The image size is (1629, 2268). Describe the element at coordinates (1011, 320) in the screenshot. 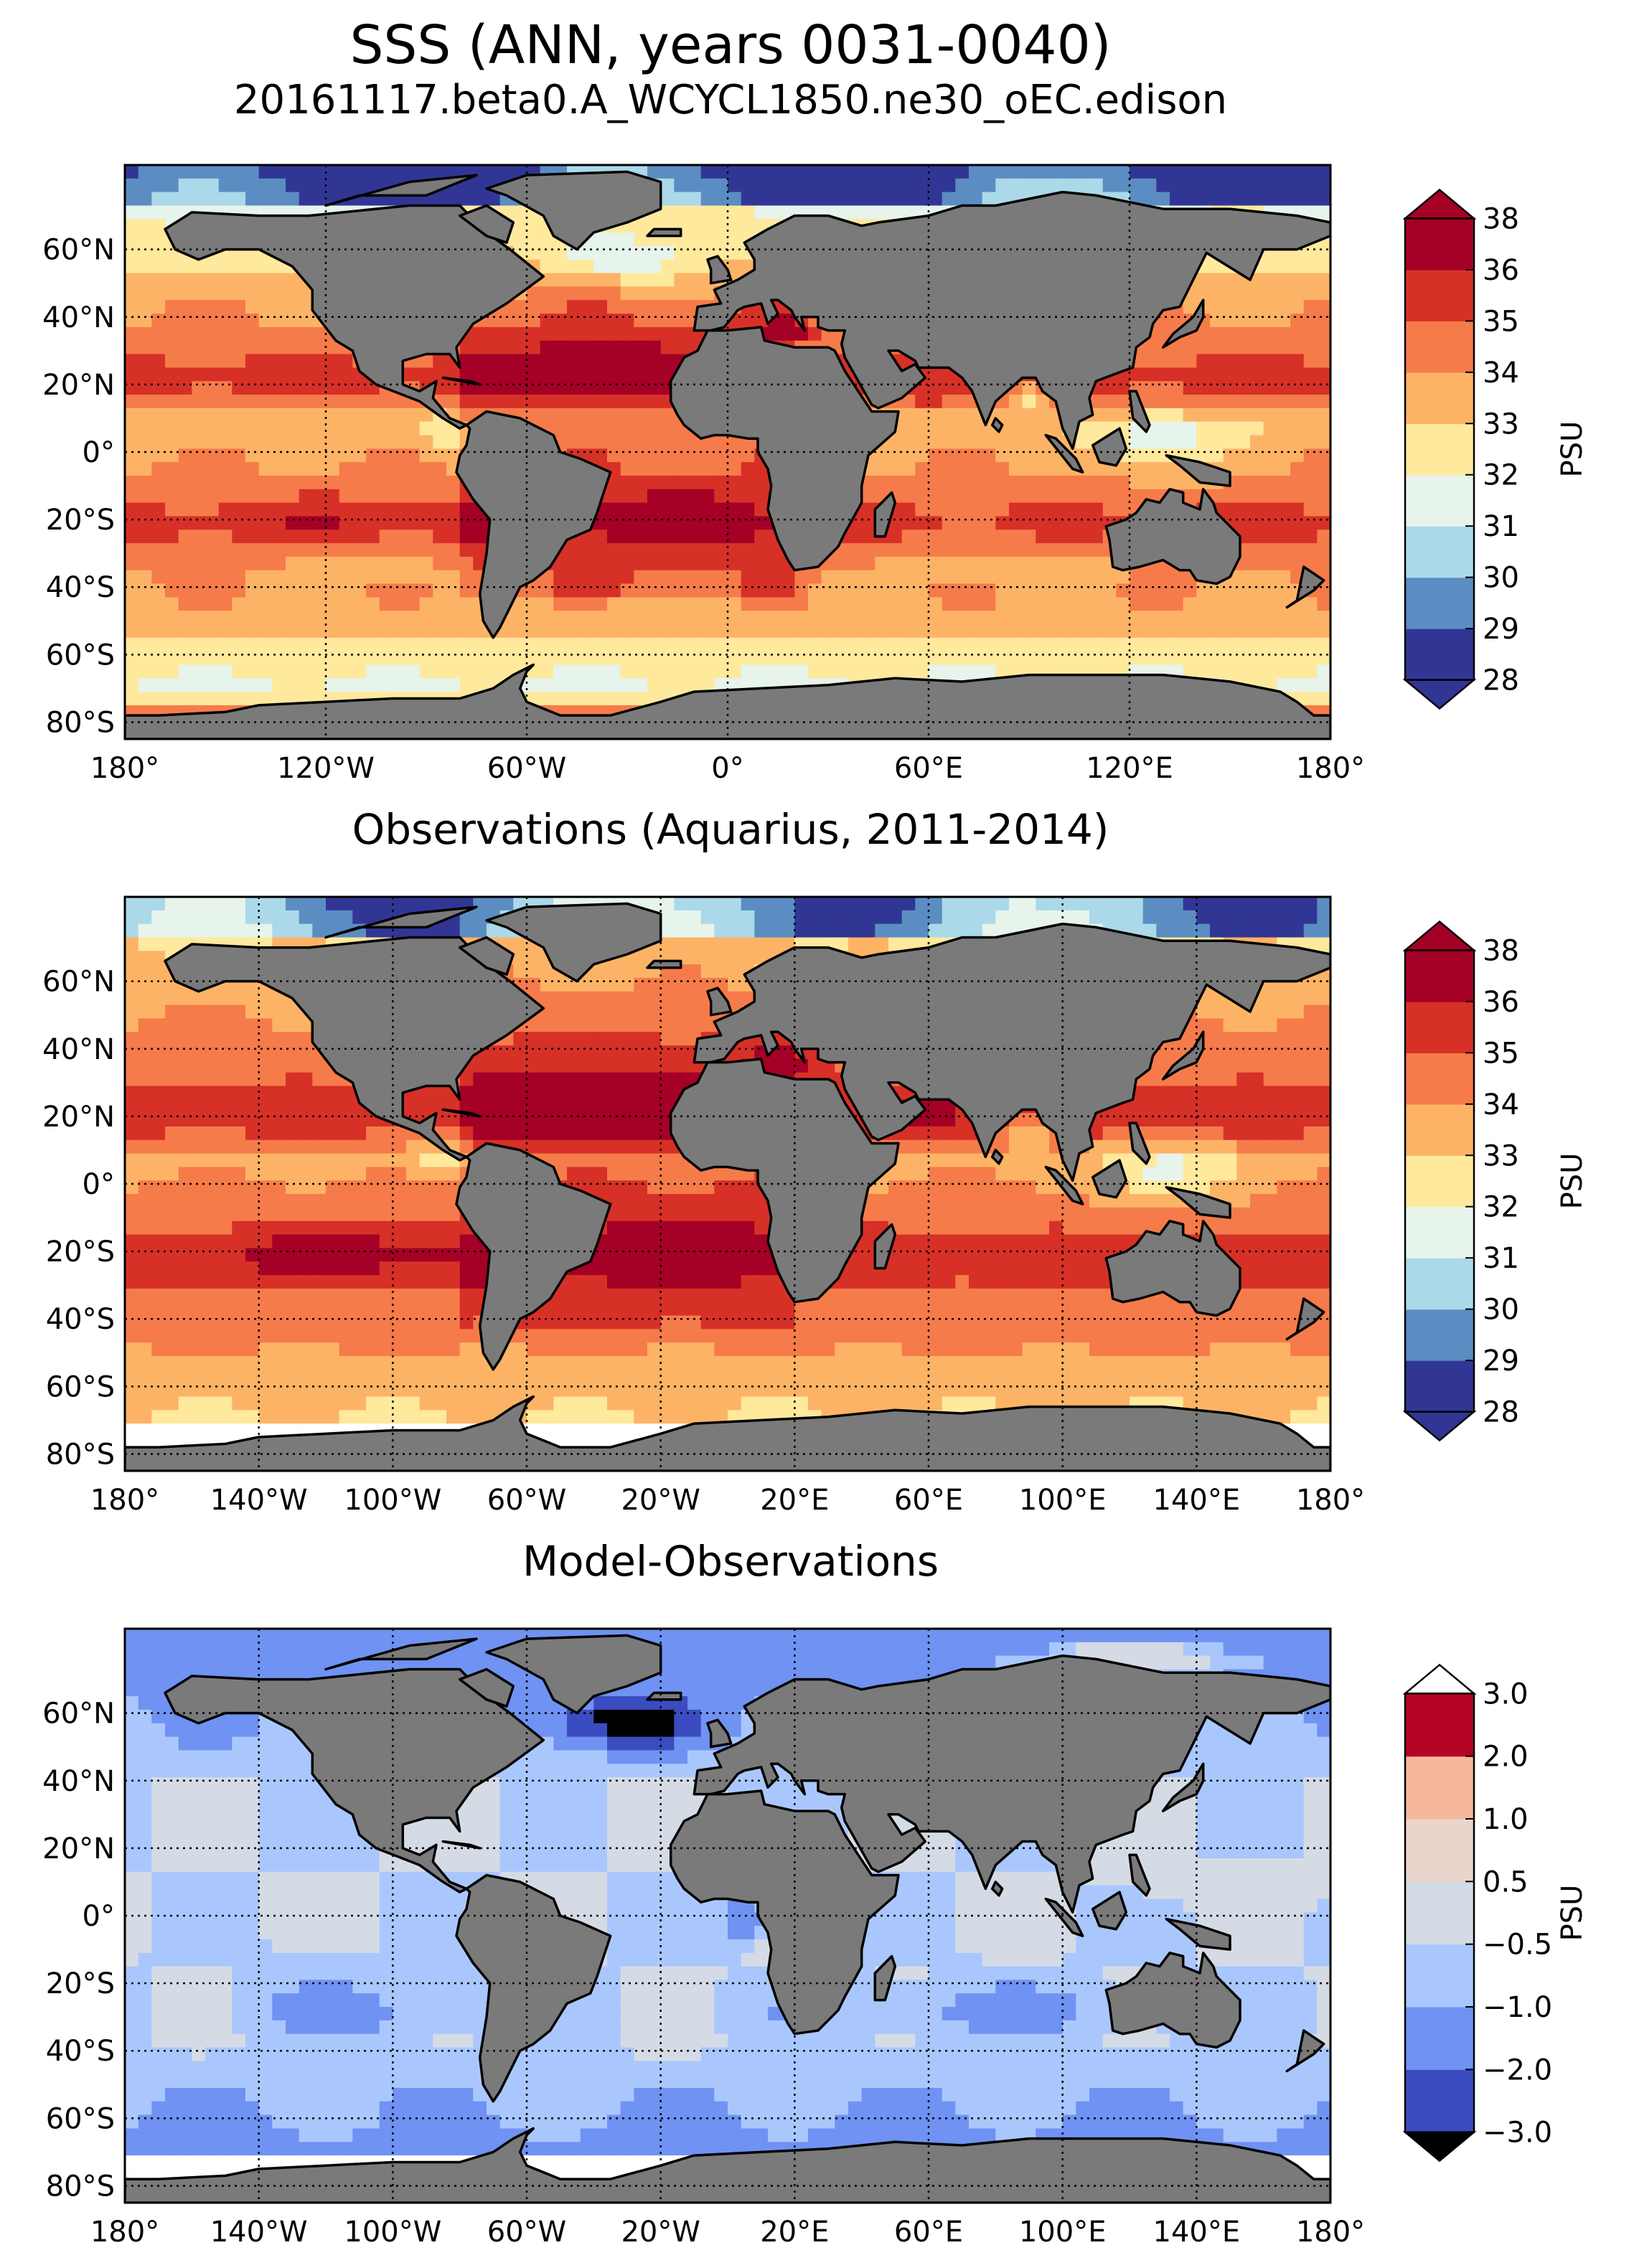

I see `land-eurasia` at that location.